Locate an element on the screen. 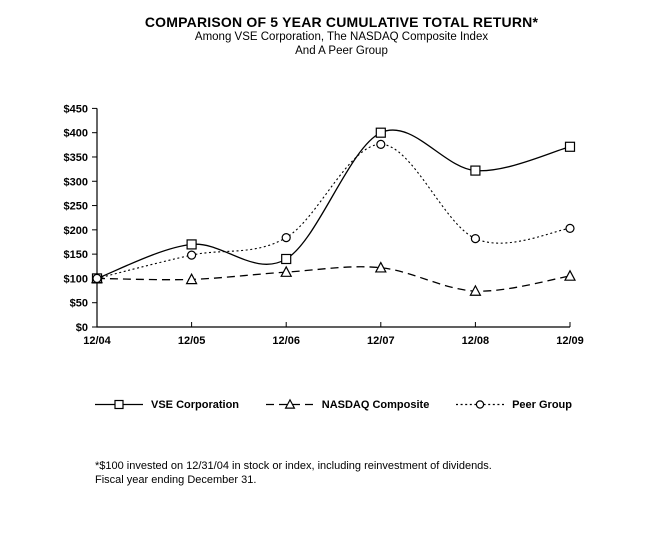 The image size is (653, 543). y-tick-label: $100 is located at coordinates (76, 279).